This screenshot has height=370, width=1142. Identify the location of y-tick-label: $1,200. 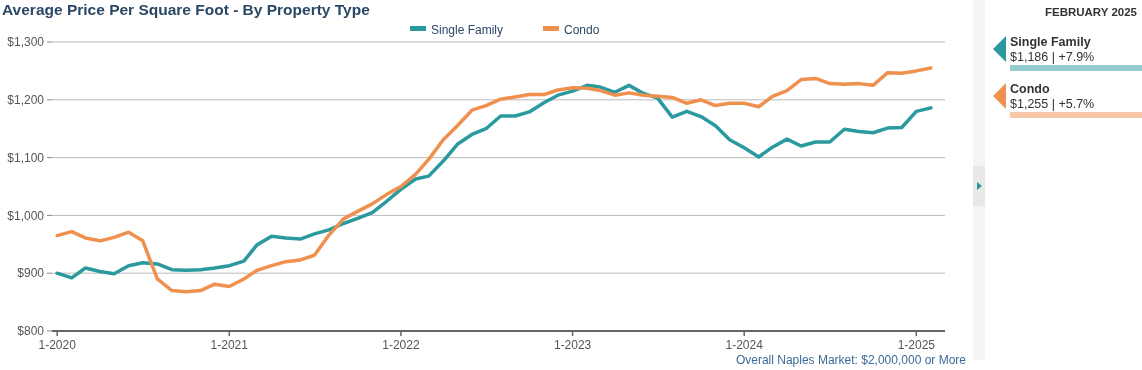
(26, 100).